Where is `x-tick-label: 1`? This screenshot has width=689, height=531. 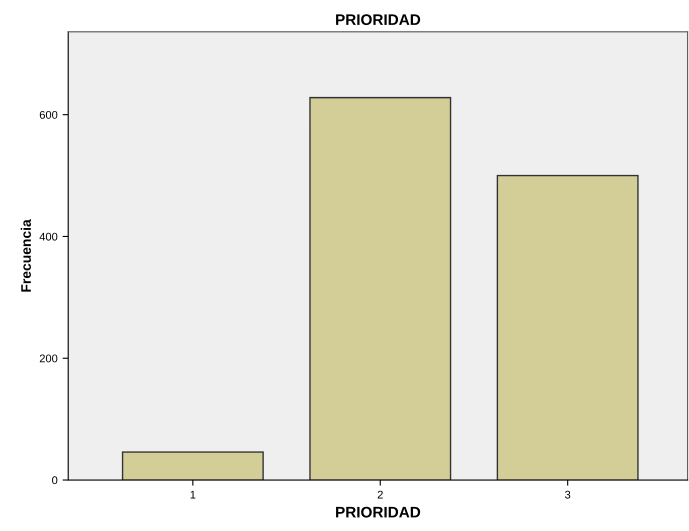 x-tick-label: 1 is located at coordinates (193, 494).